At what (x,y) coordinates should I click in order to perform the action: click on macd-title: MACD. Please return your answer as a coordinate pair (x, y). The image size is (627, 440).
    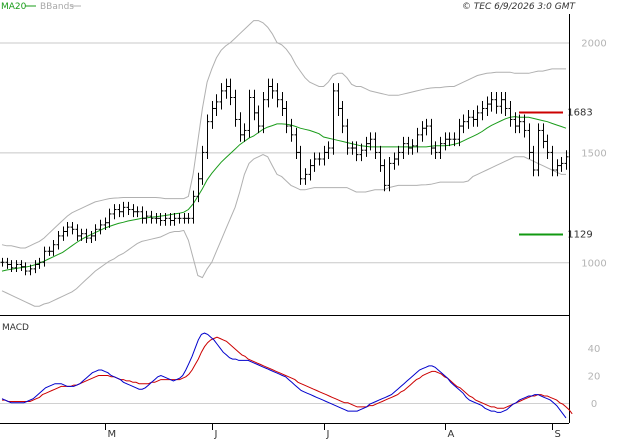
    Looking at the image, I should click on (15, 328).